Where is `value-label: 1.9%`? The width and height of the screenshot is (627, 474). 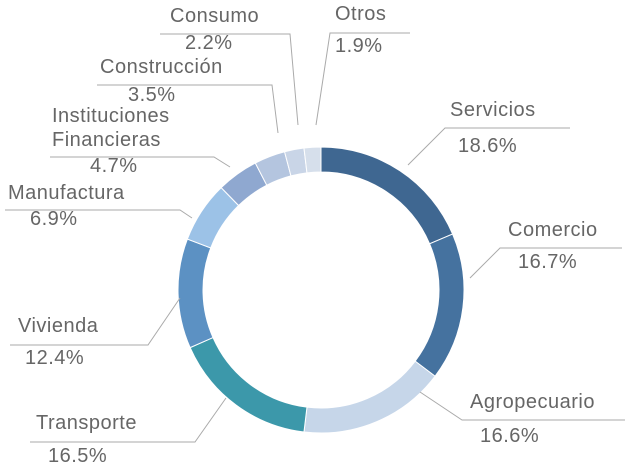
value-label: 1.9% is located at coordinates (359, 46).